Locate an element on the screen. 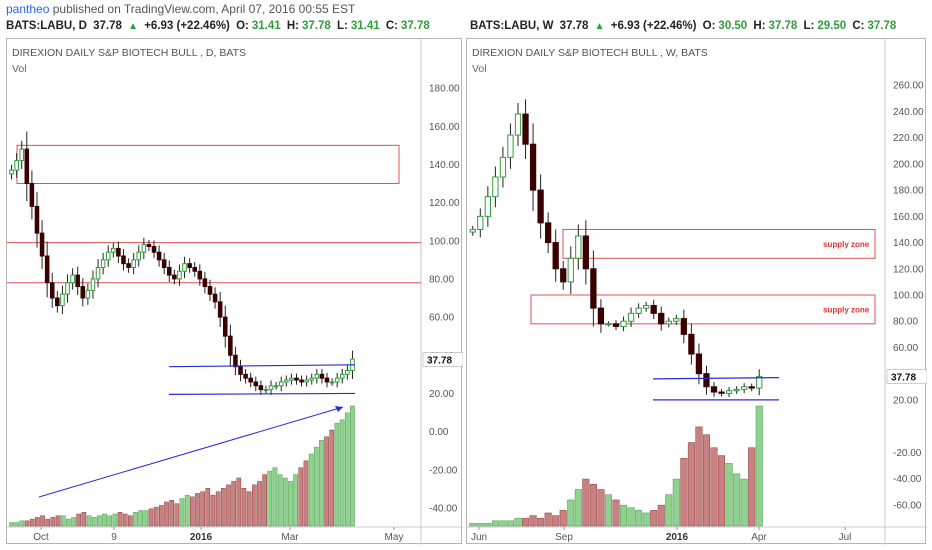 The image size is (932, 550). right-open: 30.50 is located at coordinates (733, 26).